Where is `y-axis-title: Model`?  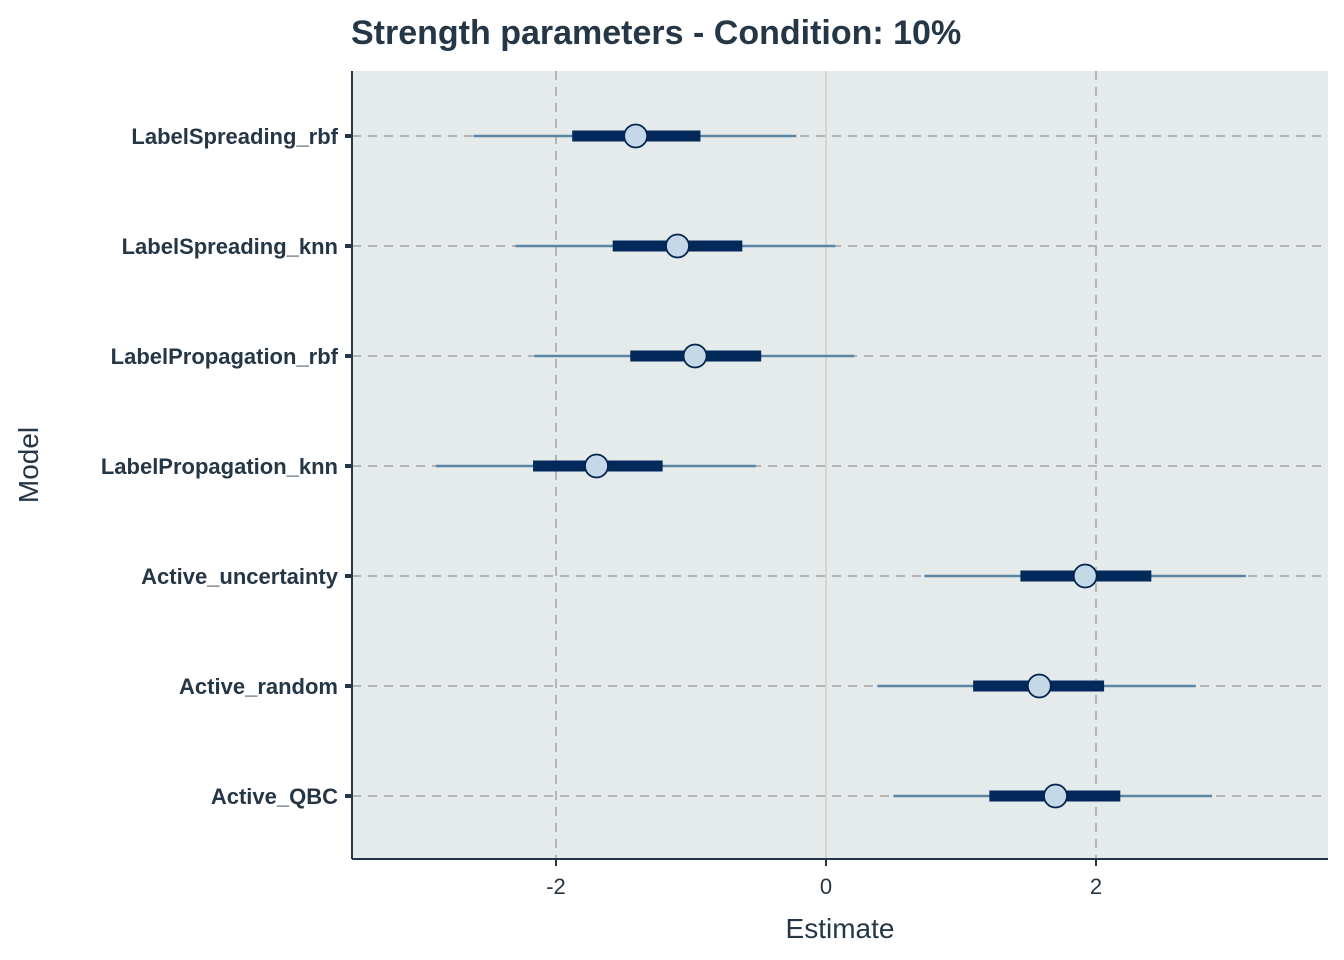
y-axis-title: Model is located at coordinates (28, 465).